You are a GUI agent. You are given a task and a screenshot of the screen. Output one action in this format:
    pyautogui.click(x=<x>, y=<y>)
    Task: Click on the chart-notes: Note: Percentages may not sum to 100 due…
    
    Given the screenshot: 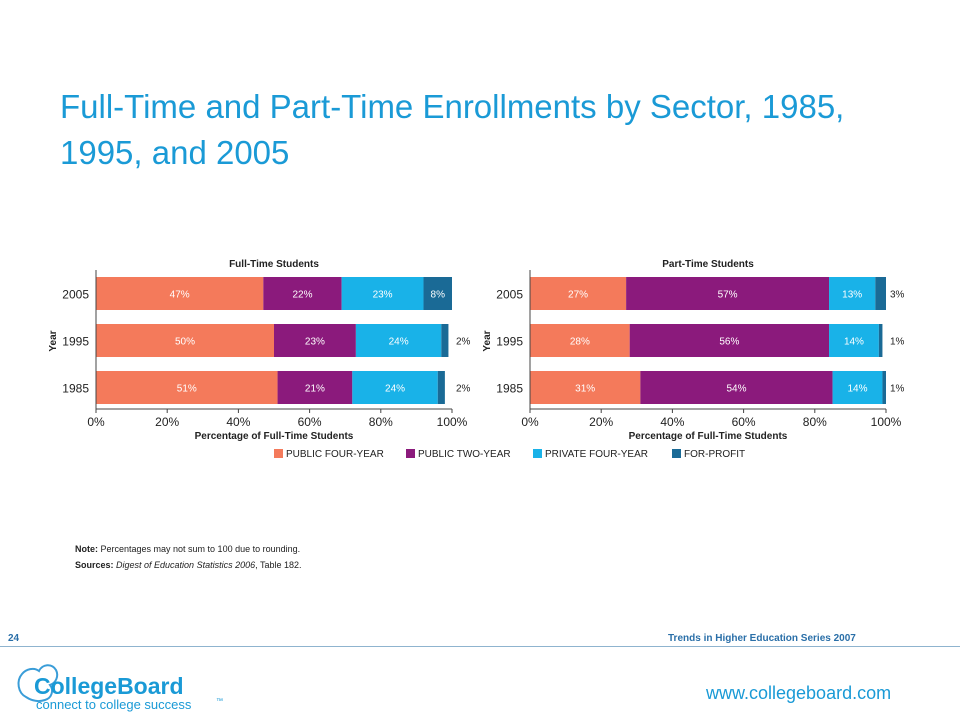 What is the action you would take?
    pyautogui.click(x=188, y=557)
    